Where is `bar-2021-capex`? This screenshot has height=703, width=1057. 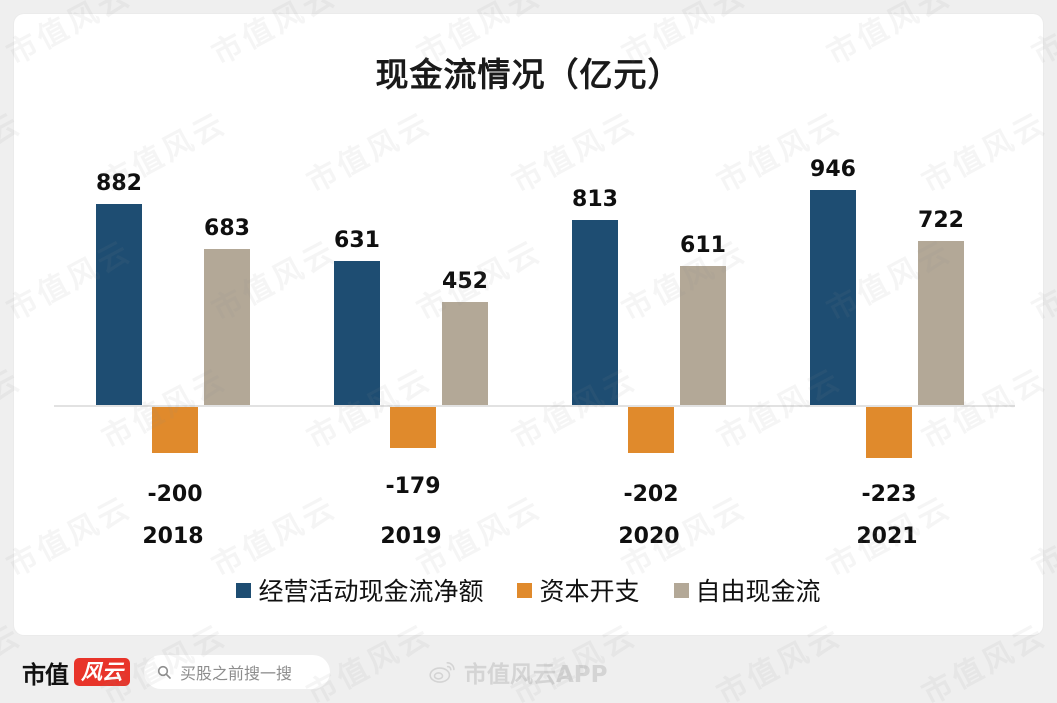
bar-2021-capex is located at coordinates (889, 432).